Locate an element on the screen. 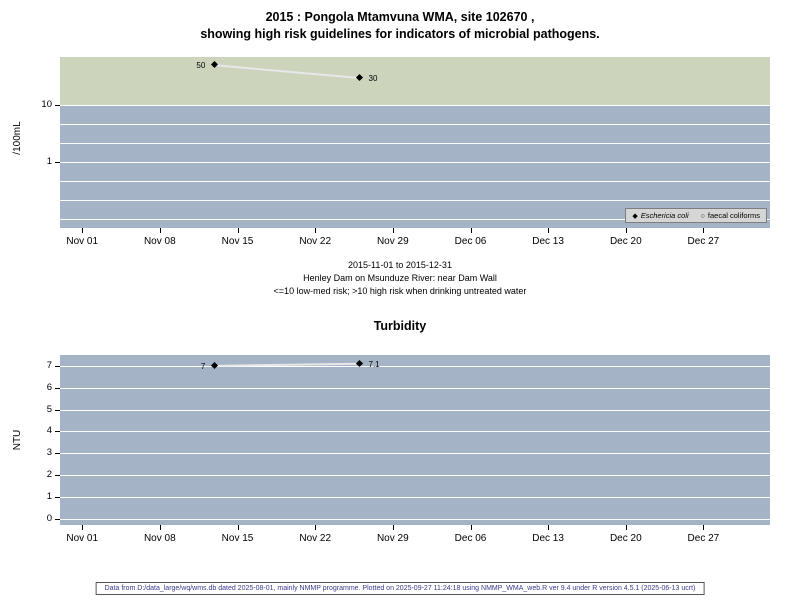  legend-label: Eschericia coli is located at coordinates (664, 215).